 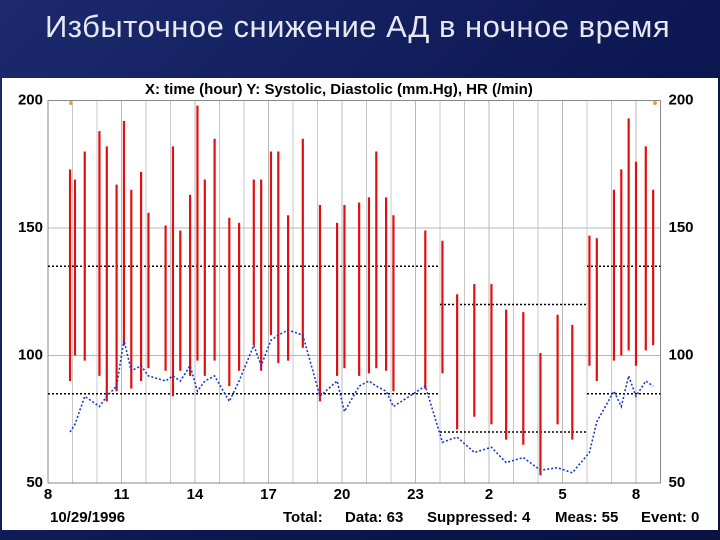 I want to click on x-tick-label: 14, so click(x=195, y=494).